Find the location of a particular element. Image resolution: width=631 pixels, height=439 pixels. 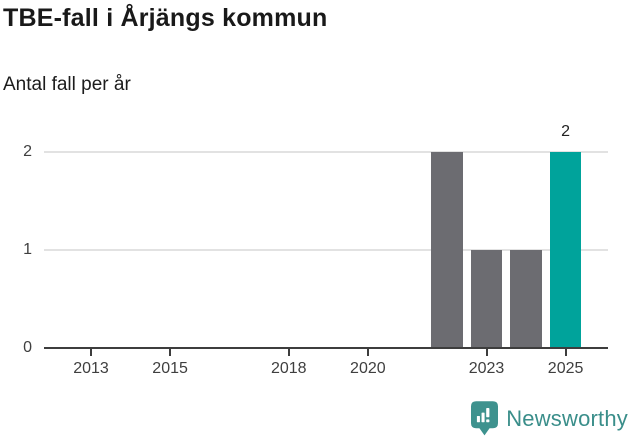

x-tick-2015 is located at coordinates (170, 352).